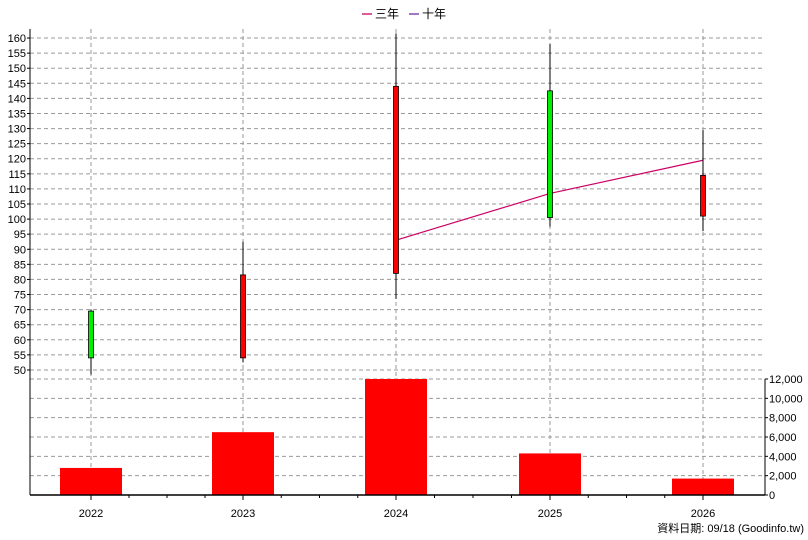 The height and width of the screenshot is (540, 808). I want to click on volume-y-tick-label: 0, so click(772, 496).